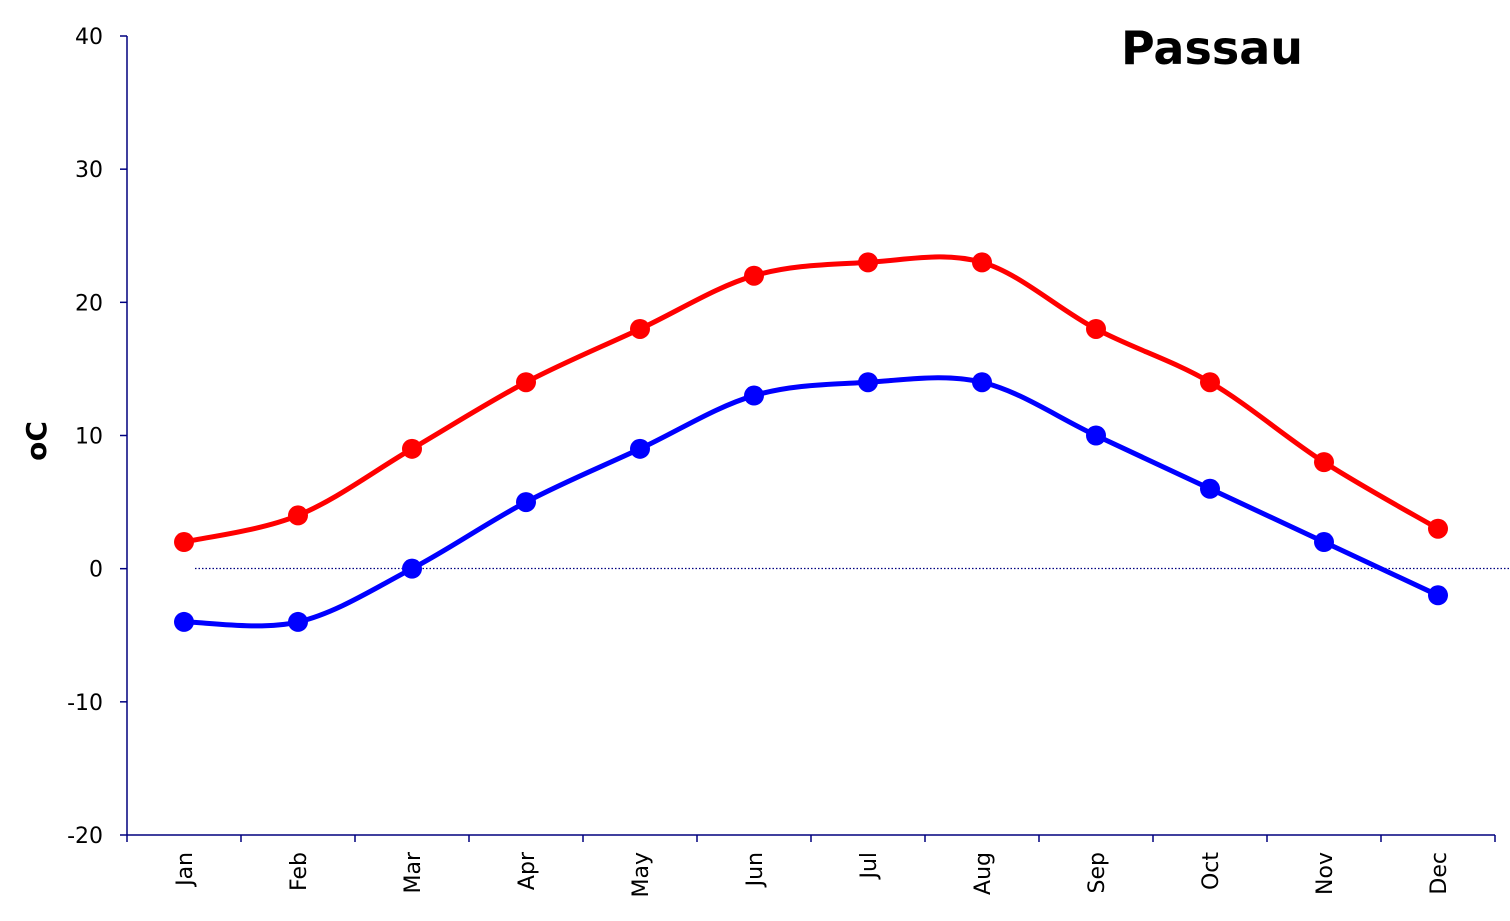  I want to click on x-tick-label: Feb, so click(299, 871).